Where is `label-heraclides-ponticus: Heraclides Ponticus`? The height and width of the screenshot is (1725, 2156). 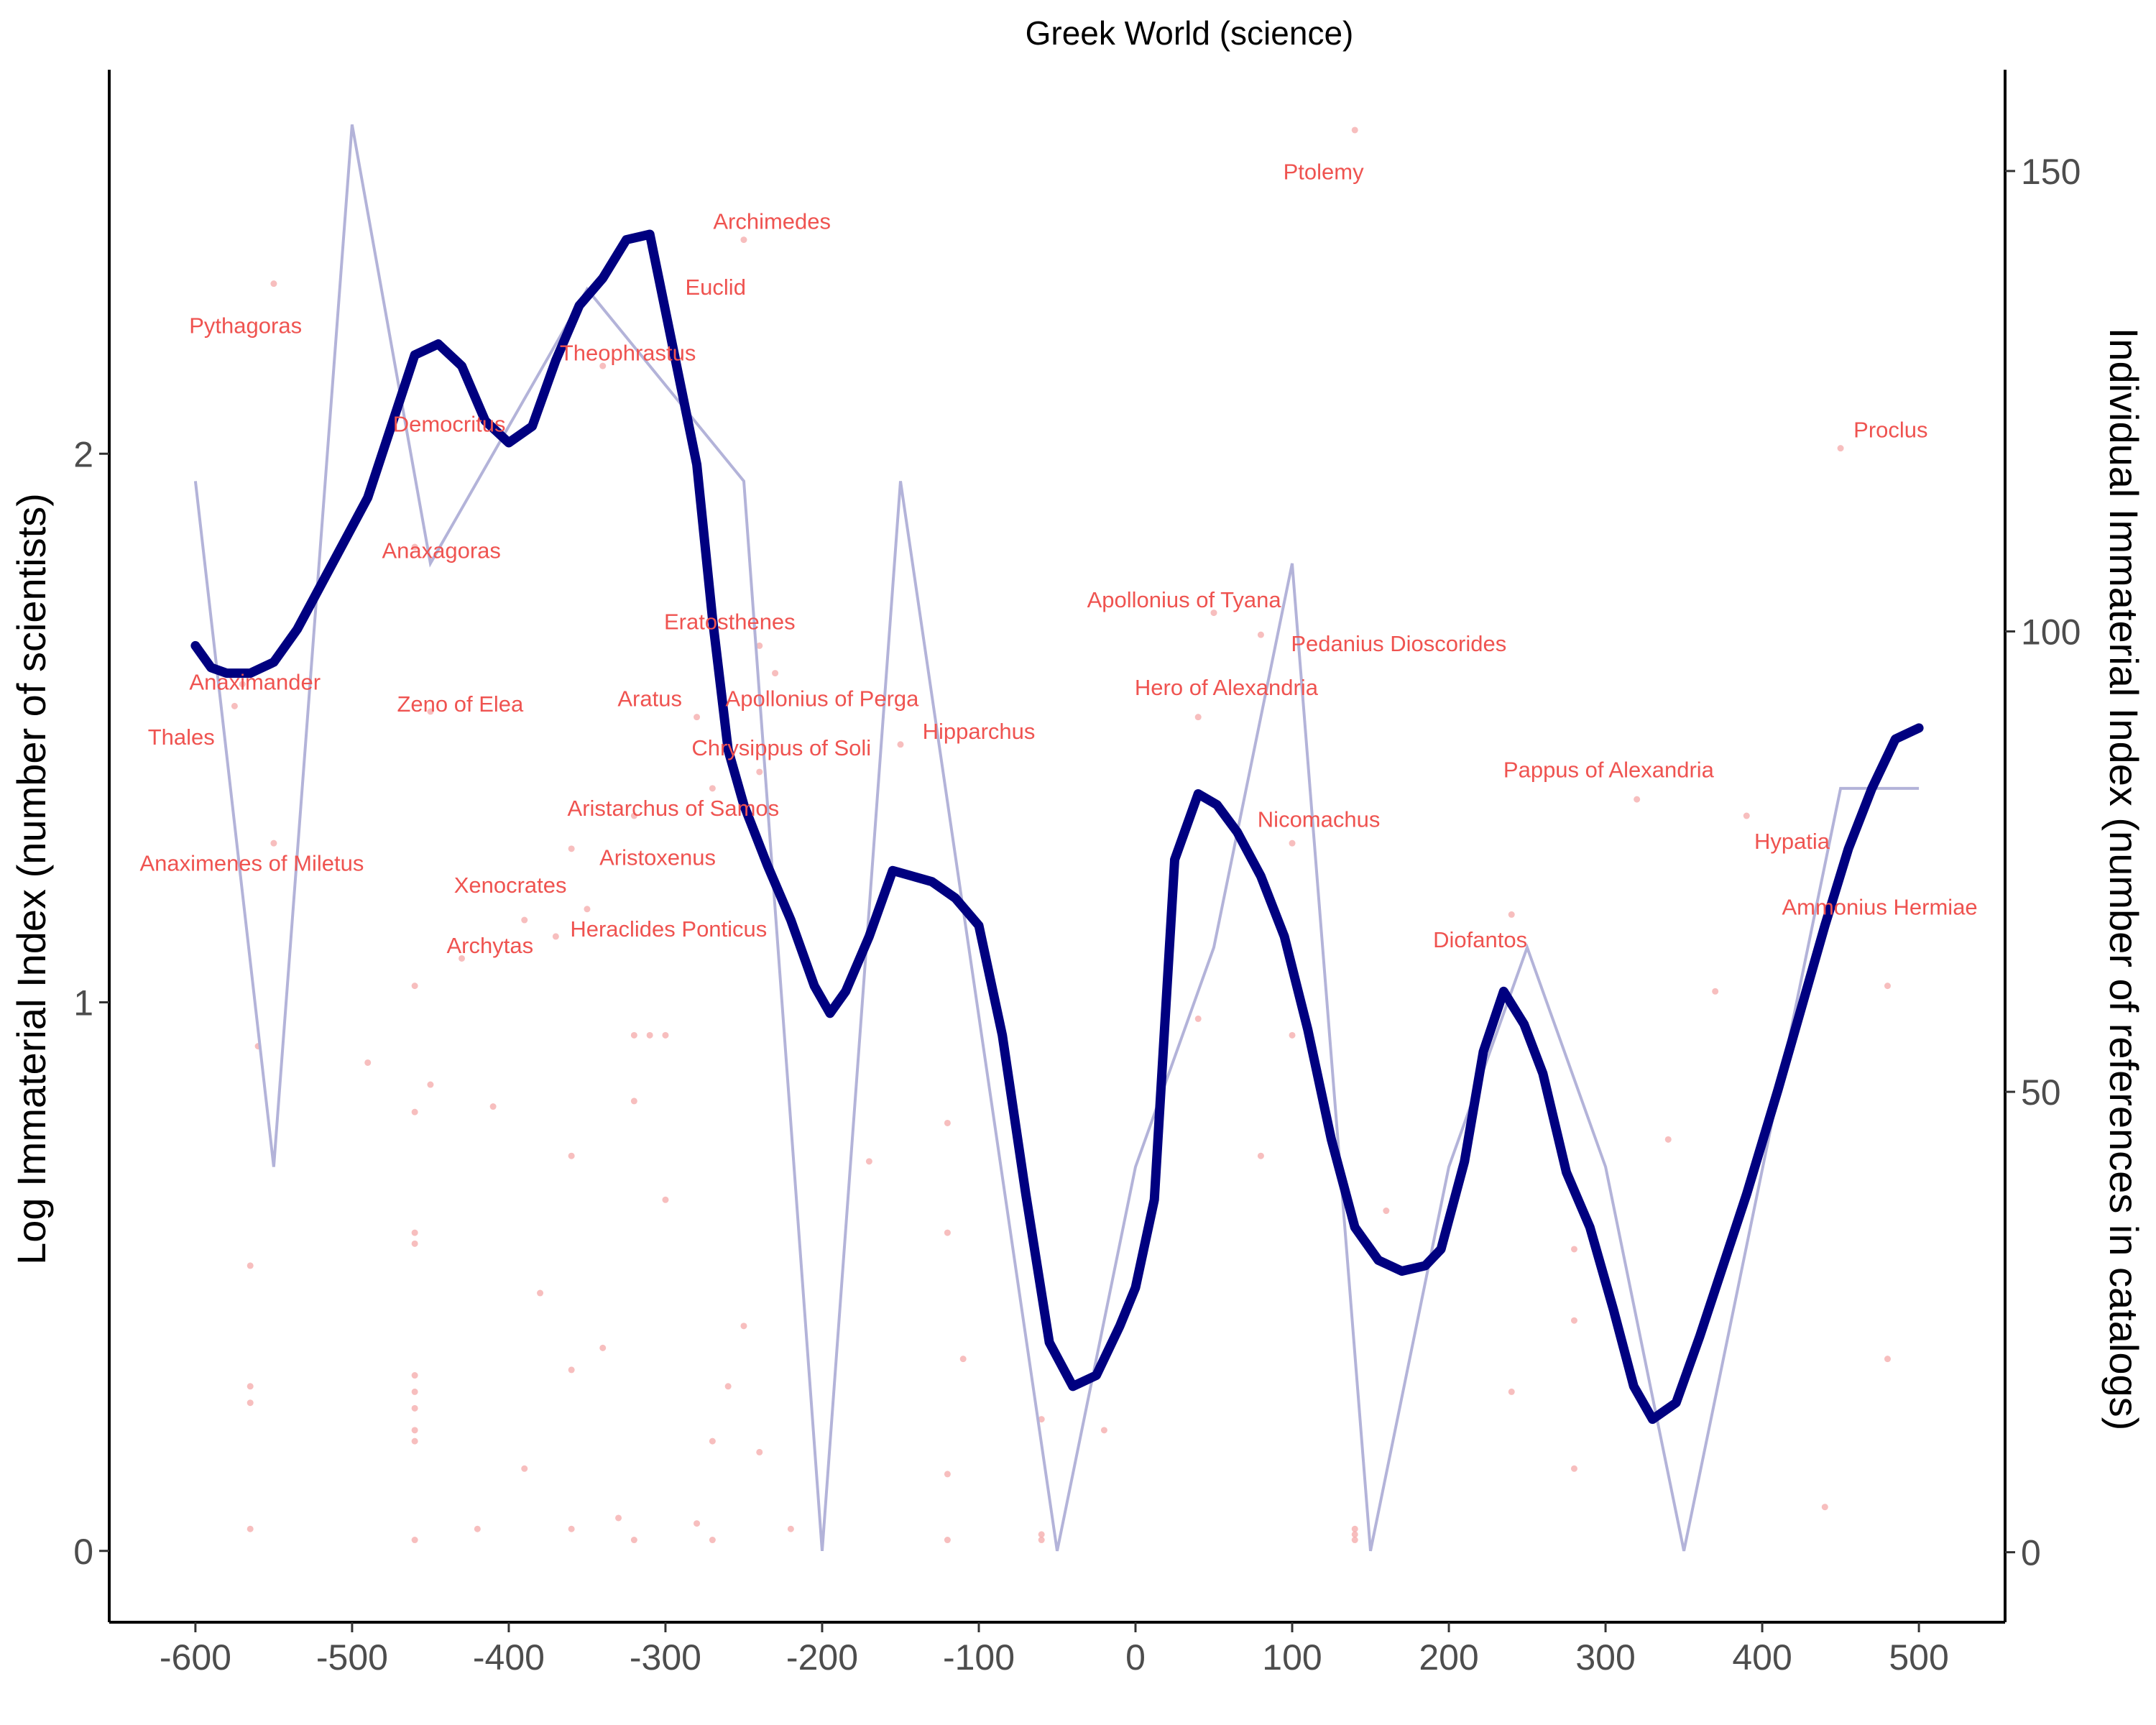
label-heraclides-ponticus: Heraclides Ponticus is located at coordinates (668, 929).